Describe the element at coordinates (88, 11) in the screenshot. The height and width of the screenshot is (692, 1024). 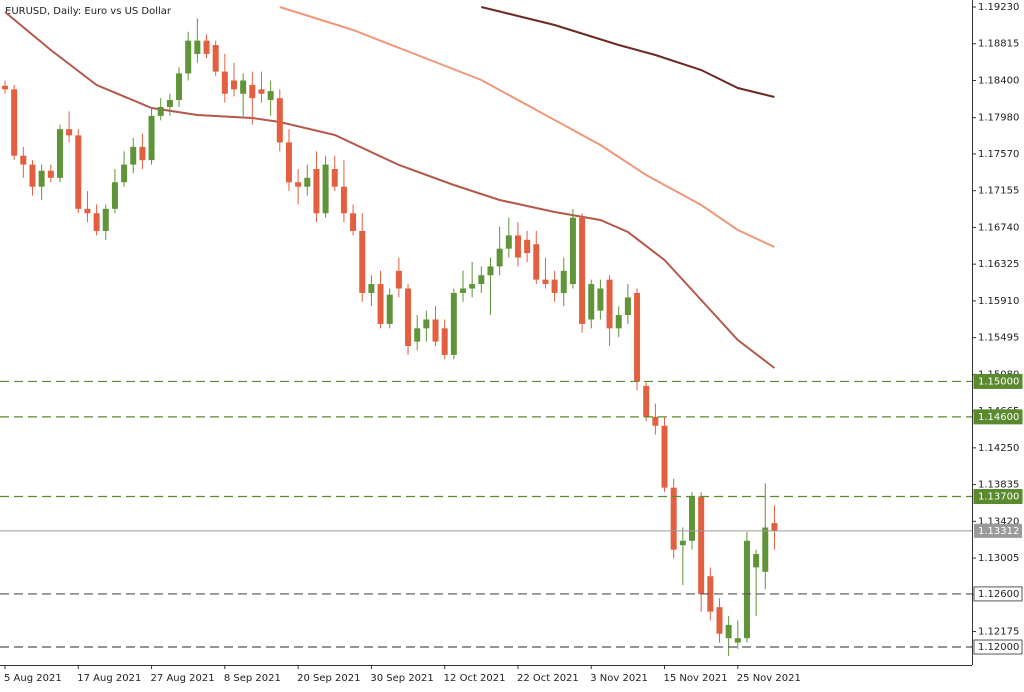
I see `chart-title: EURUSD, Daily: Euro vs US Dollar` at that location.